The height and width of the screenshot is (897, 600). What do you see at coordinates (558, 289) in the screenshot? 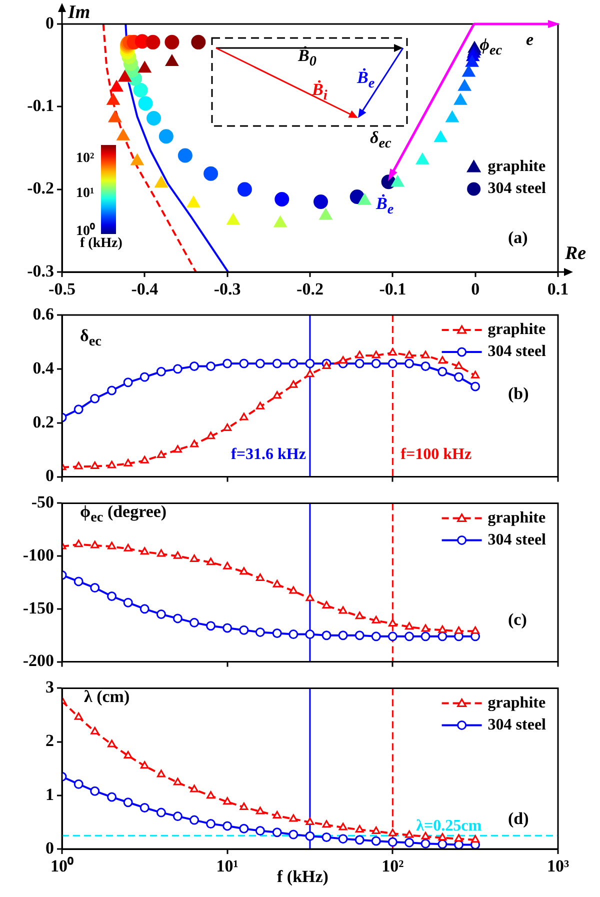
I see `x-tick-label: 0.1` at bounding box center [558, 289].